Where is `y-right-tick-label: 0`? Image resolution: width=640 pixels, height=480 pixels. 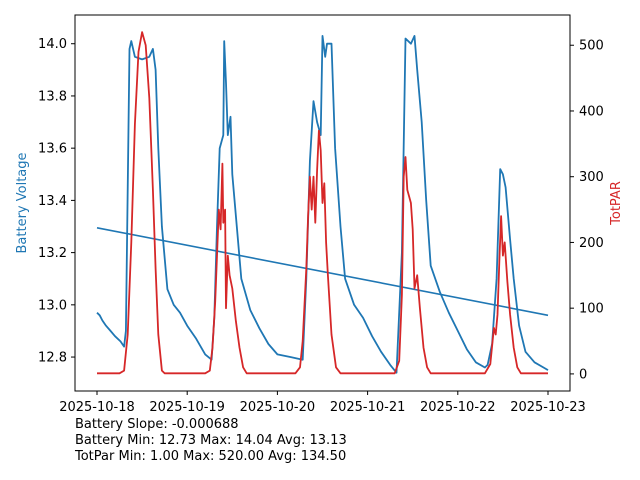 y-right-tick-label: 0 is located at coordinates (583, 374).